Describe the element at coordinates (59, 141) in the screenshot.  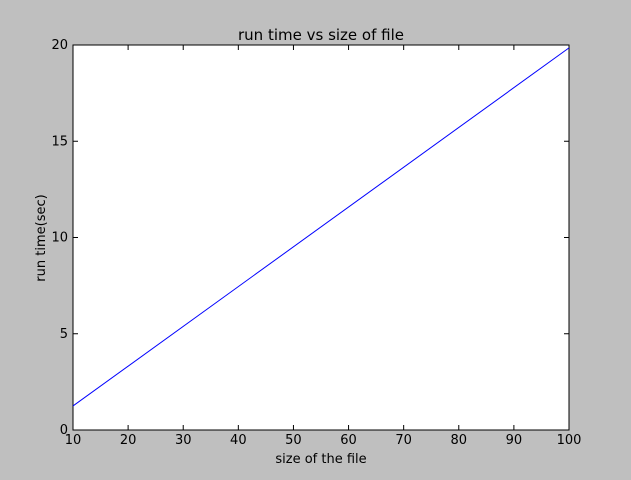
I see `y-tick-label-3: 15` at that location.